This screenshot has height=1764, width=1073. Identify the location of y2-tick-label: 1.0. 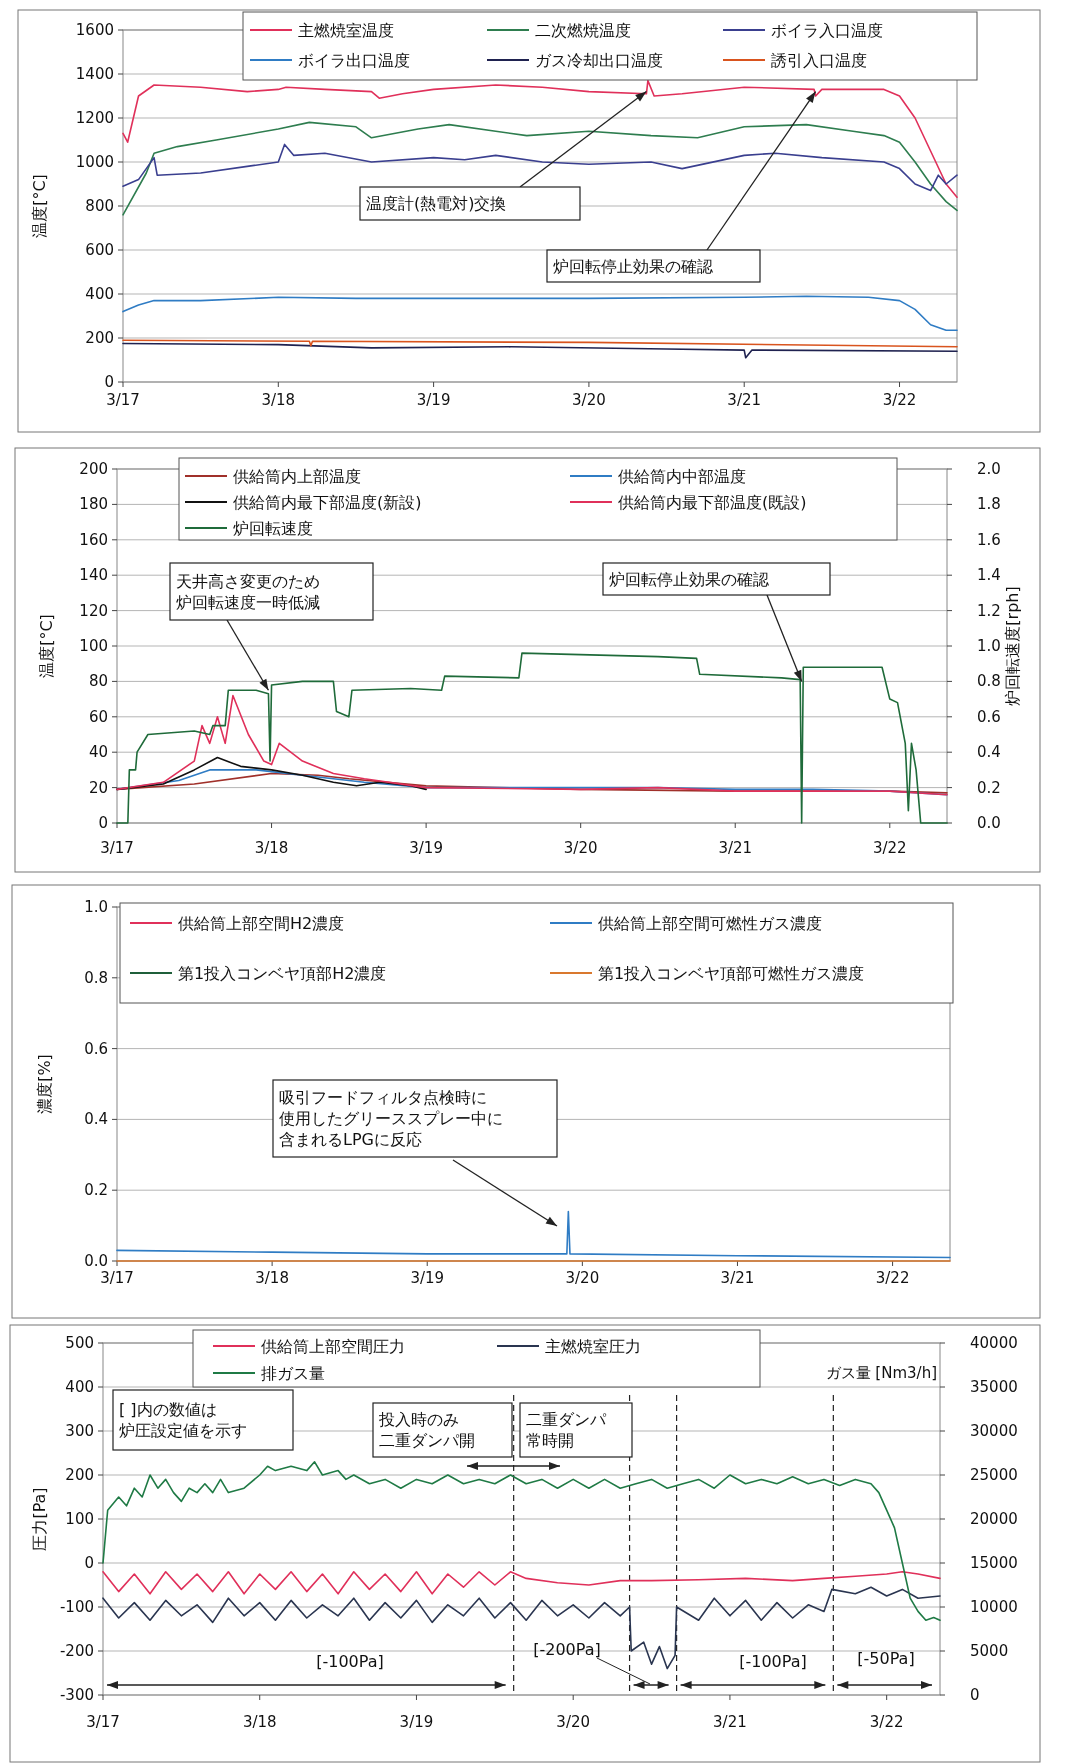
(989, 646).